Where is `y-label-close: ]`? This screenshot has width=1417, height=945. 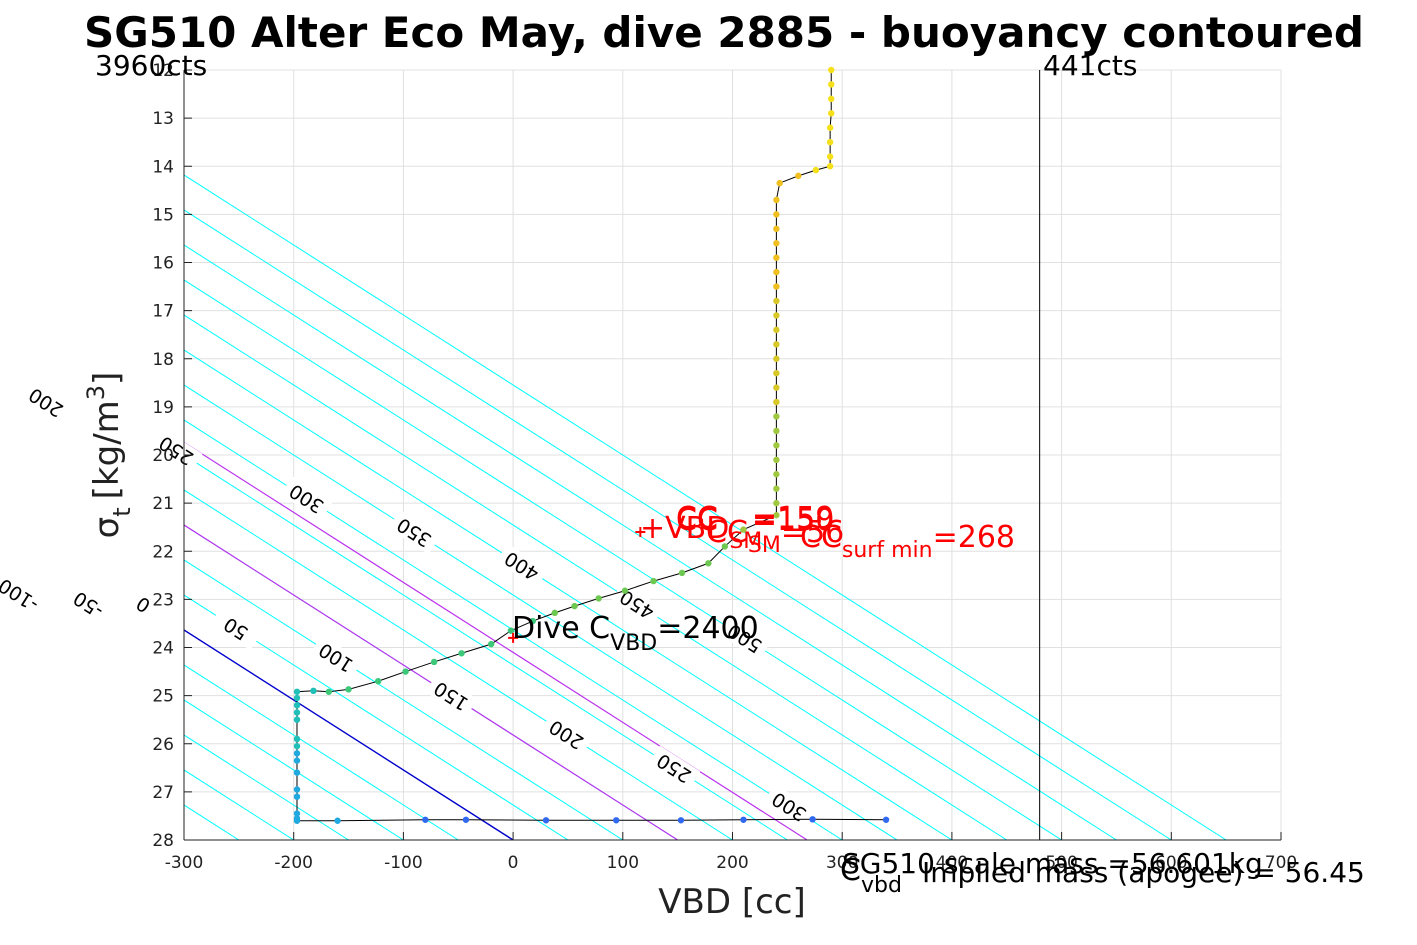 y-label-close: ] is located at coordinates (107, 378).